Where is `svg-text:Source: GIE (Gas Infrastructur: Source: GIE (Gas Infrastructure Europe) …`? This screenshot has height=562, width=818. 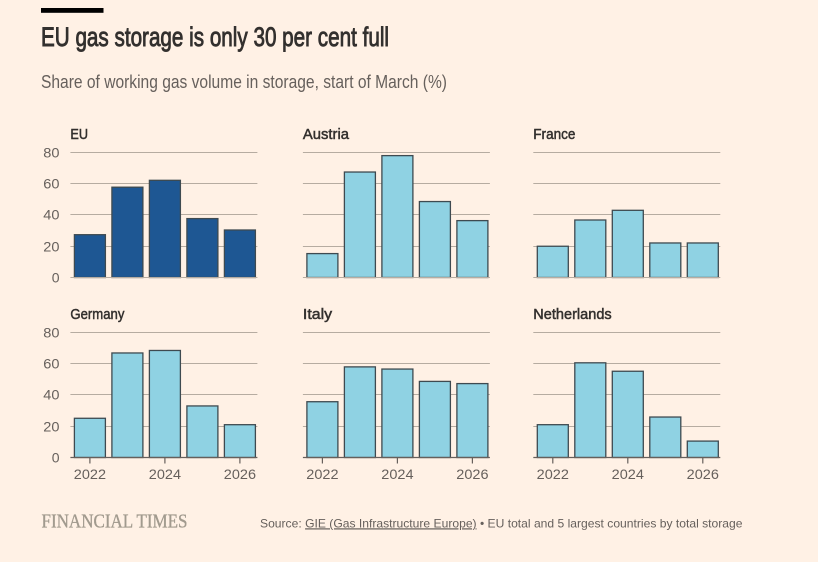 svg-text:Source: GIE (Gas Infrastructur: Source: GIE (Gas Infrastructure Europe) … is located at coordinates (501, 523).